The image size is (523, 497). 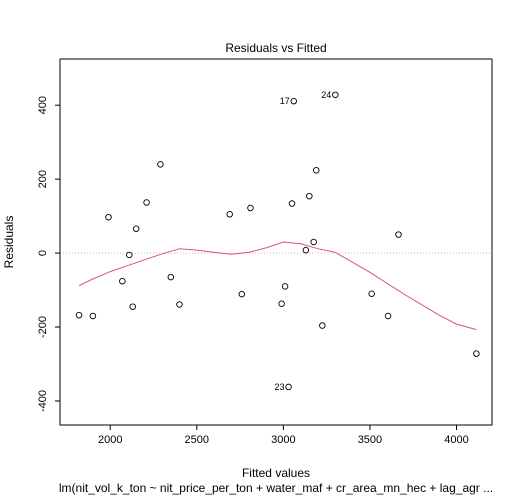 What do you see at coordinates (110, 440) in the screenshot?
I see `x-tick-label: 2000` at bounding box center [110, 440].